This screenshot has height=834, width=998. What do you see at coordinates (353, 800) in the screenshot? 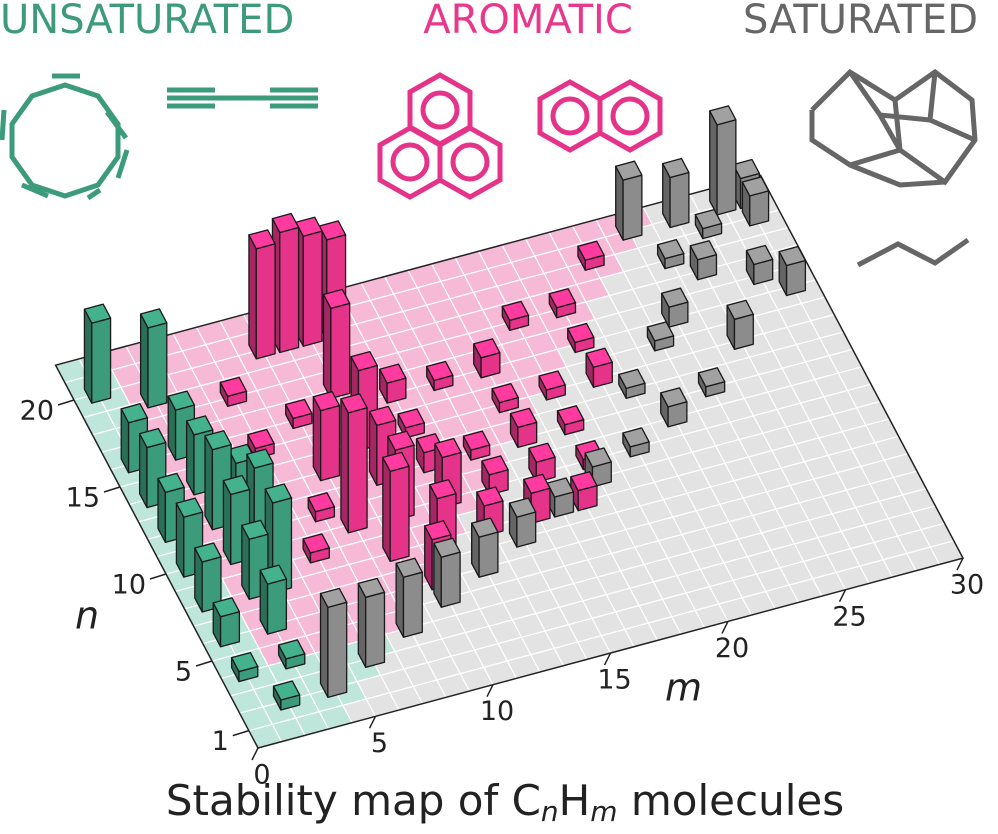
I see `title-part: Stability map of C` at bounding box center [353, 800].